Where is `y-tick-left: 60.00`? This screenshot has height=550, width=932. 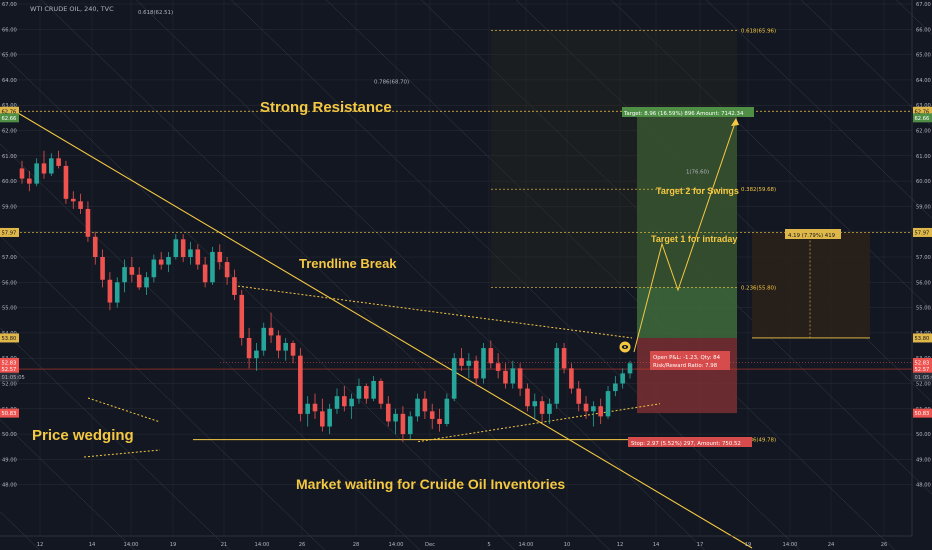 y-tick-left: 60.00 is located at coordinates (9, 182).